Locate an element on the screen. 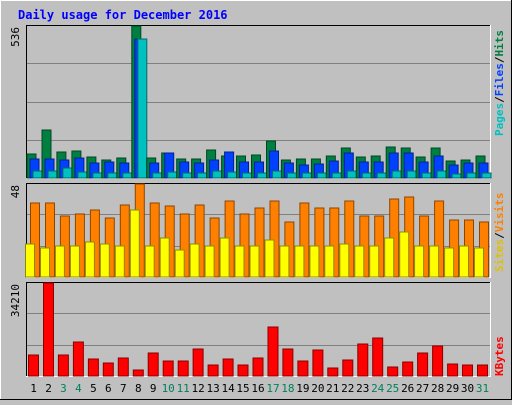  panel-kbytes-max-label: 34210 is located at coordinates (15, 300).